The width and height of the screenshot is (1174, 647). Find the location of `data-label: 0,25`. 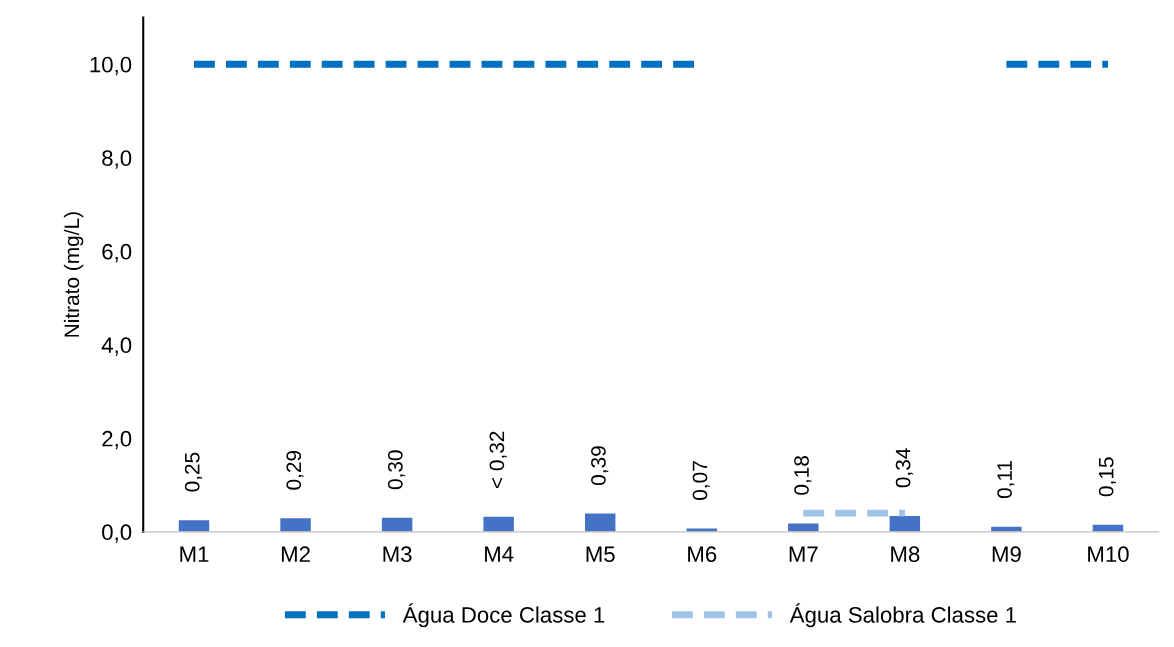

data-label: 0,25 is located at coordinates (193, 472).